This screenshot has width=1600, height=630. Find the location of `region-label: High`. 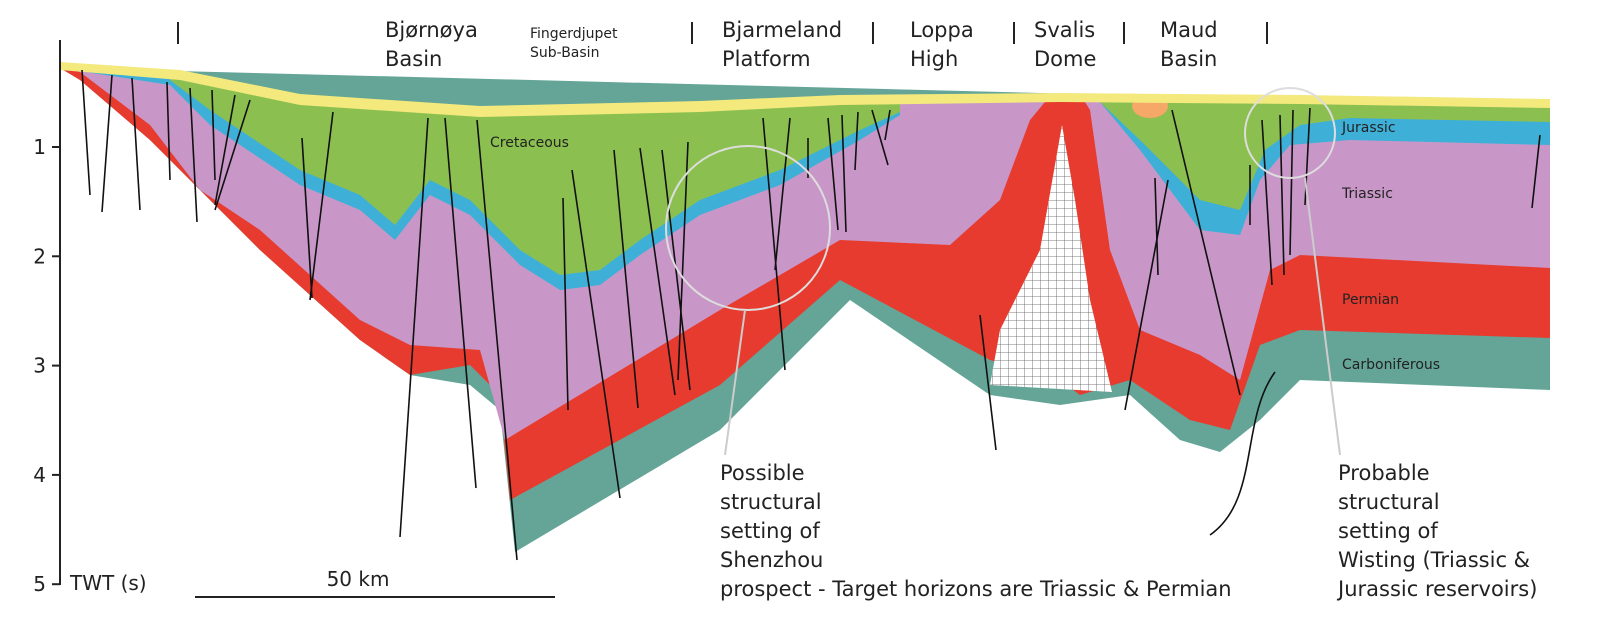

region-label: High is located at coordinates (934, 59).